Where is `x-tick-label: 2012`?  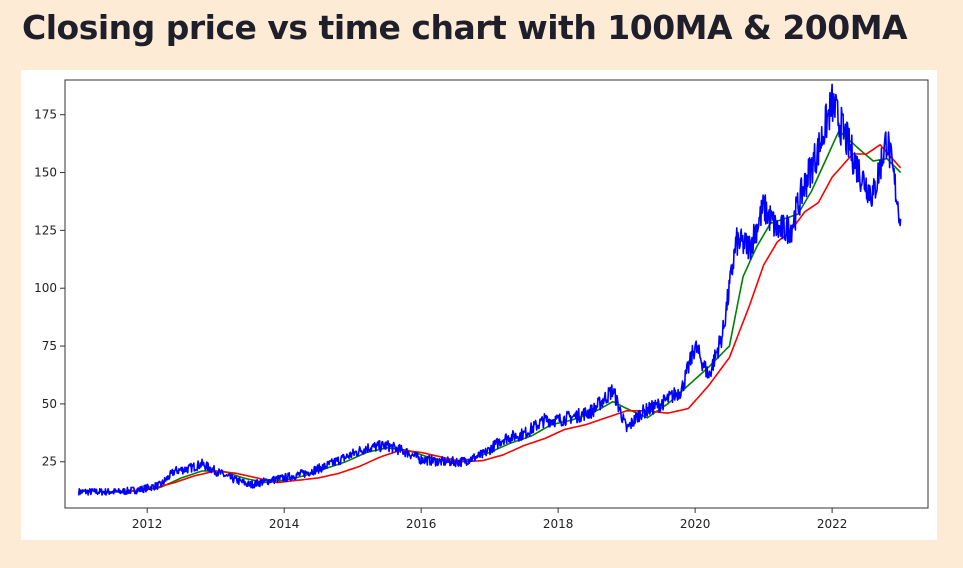
x-tick-label: 2012 is located at coordinates (147, 524).